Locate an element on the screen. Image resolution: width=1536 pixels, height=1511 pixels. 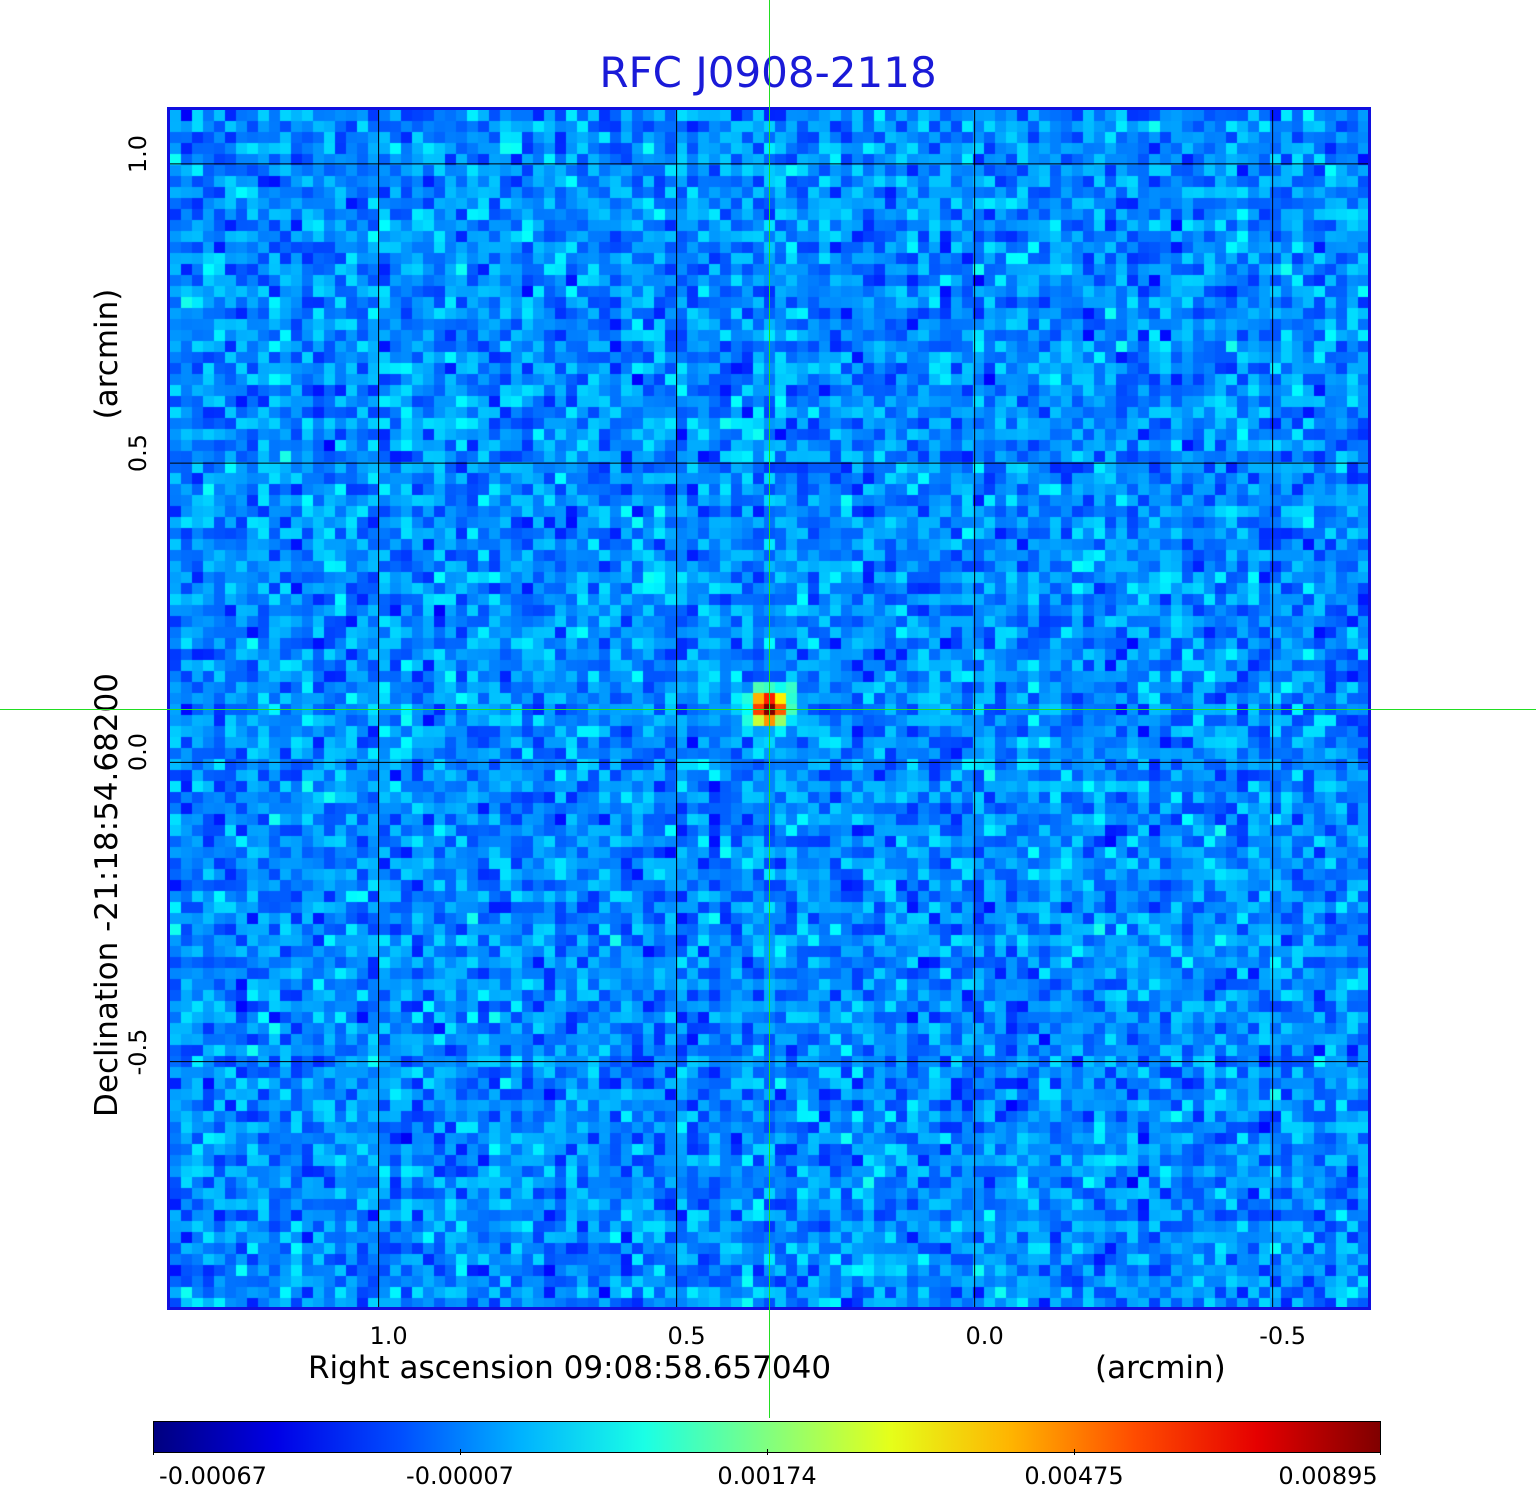
y-tick-label: 1.0 is located at coordinates (138, 153).